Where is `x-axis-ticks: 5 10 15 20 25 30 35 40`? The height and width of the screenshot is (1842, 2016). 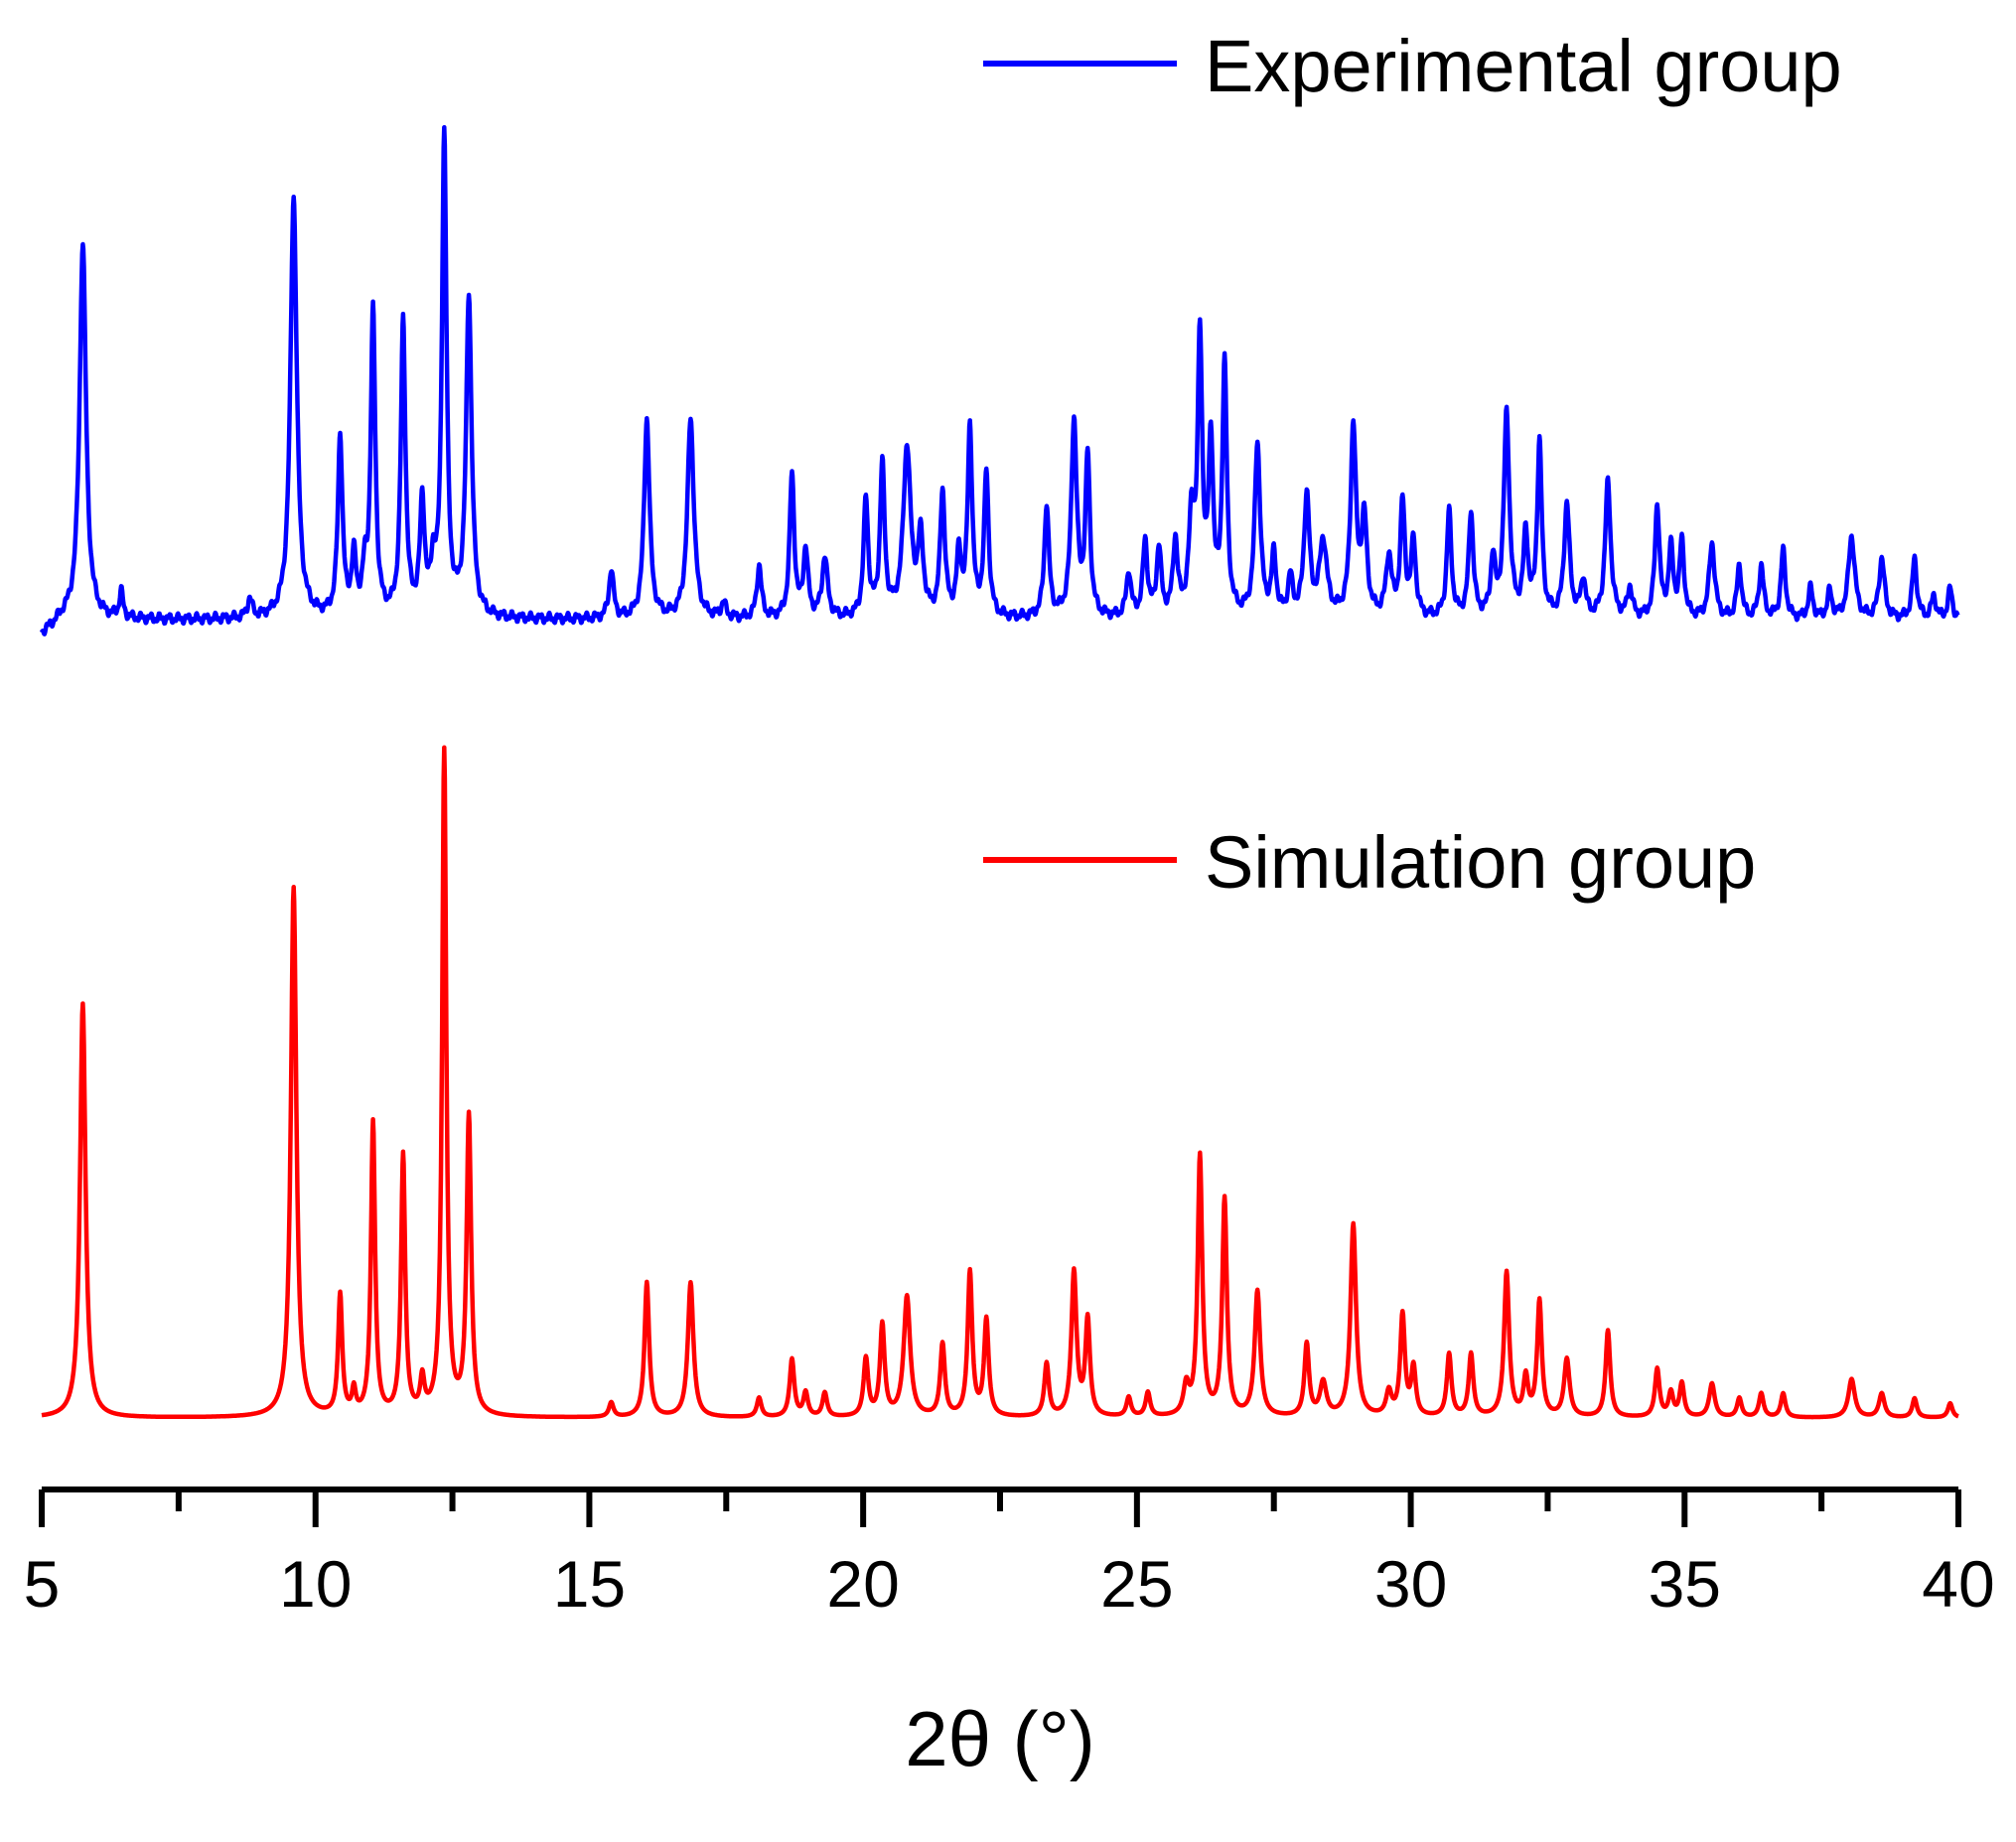
x-axis-ticks: 5 10 15 20 25 30 35 40 is located at coordinates (1009, 1555).